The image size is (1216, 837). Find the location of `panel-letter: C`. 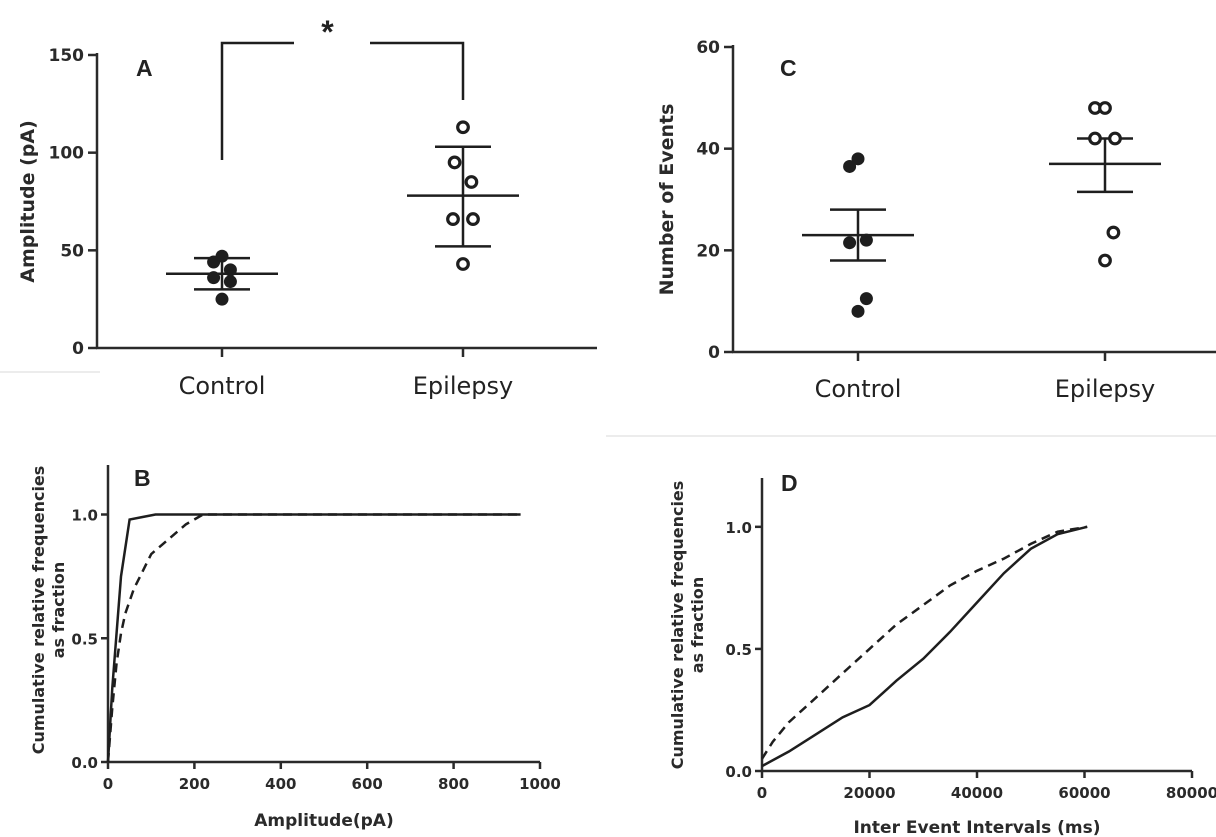

panel-letter: C is located at coordinates (788, 68).